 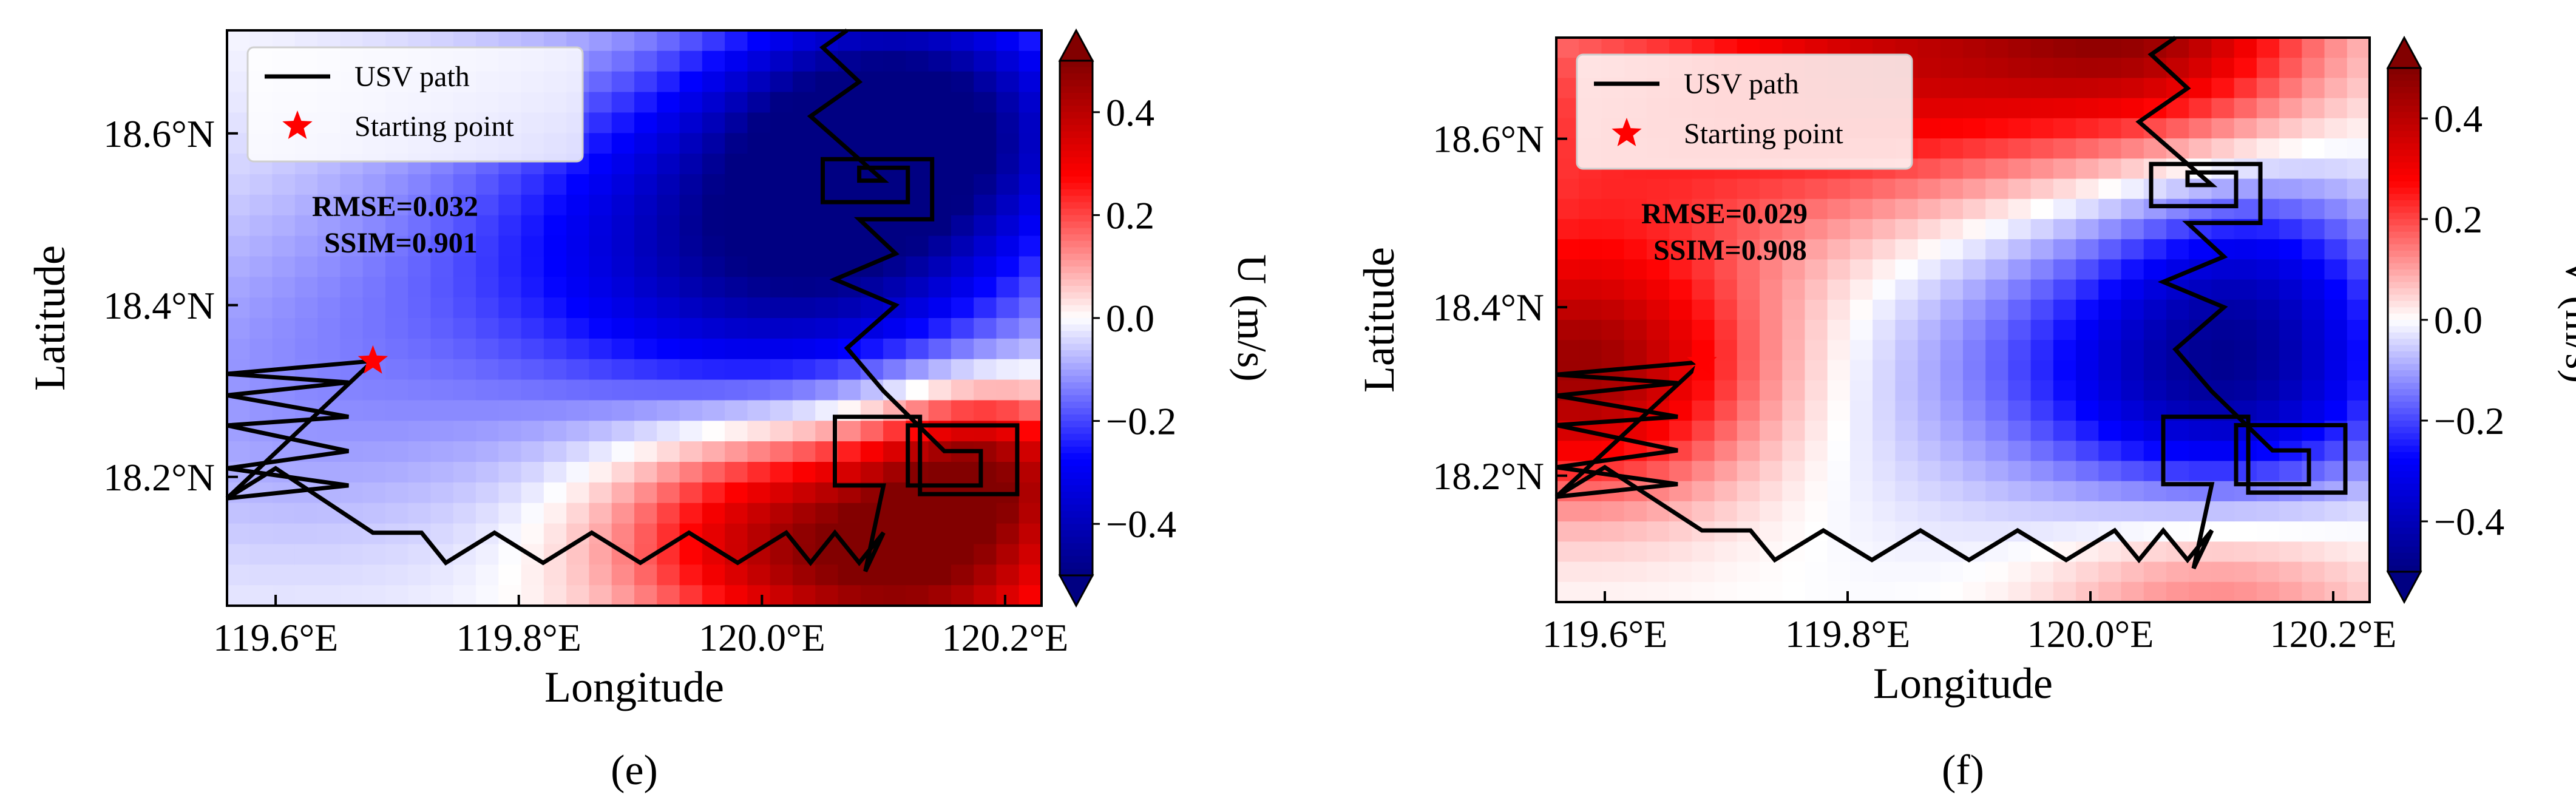 What do you see at coordinates (1627, 132) in the screenshot?
I see `legend-star-swatch` at bounding box center [1627, 132].